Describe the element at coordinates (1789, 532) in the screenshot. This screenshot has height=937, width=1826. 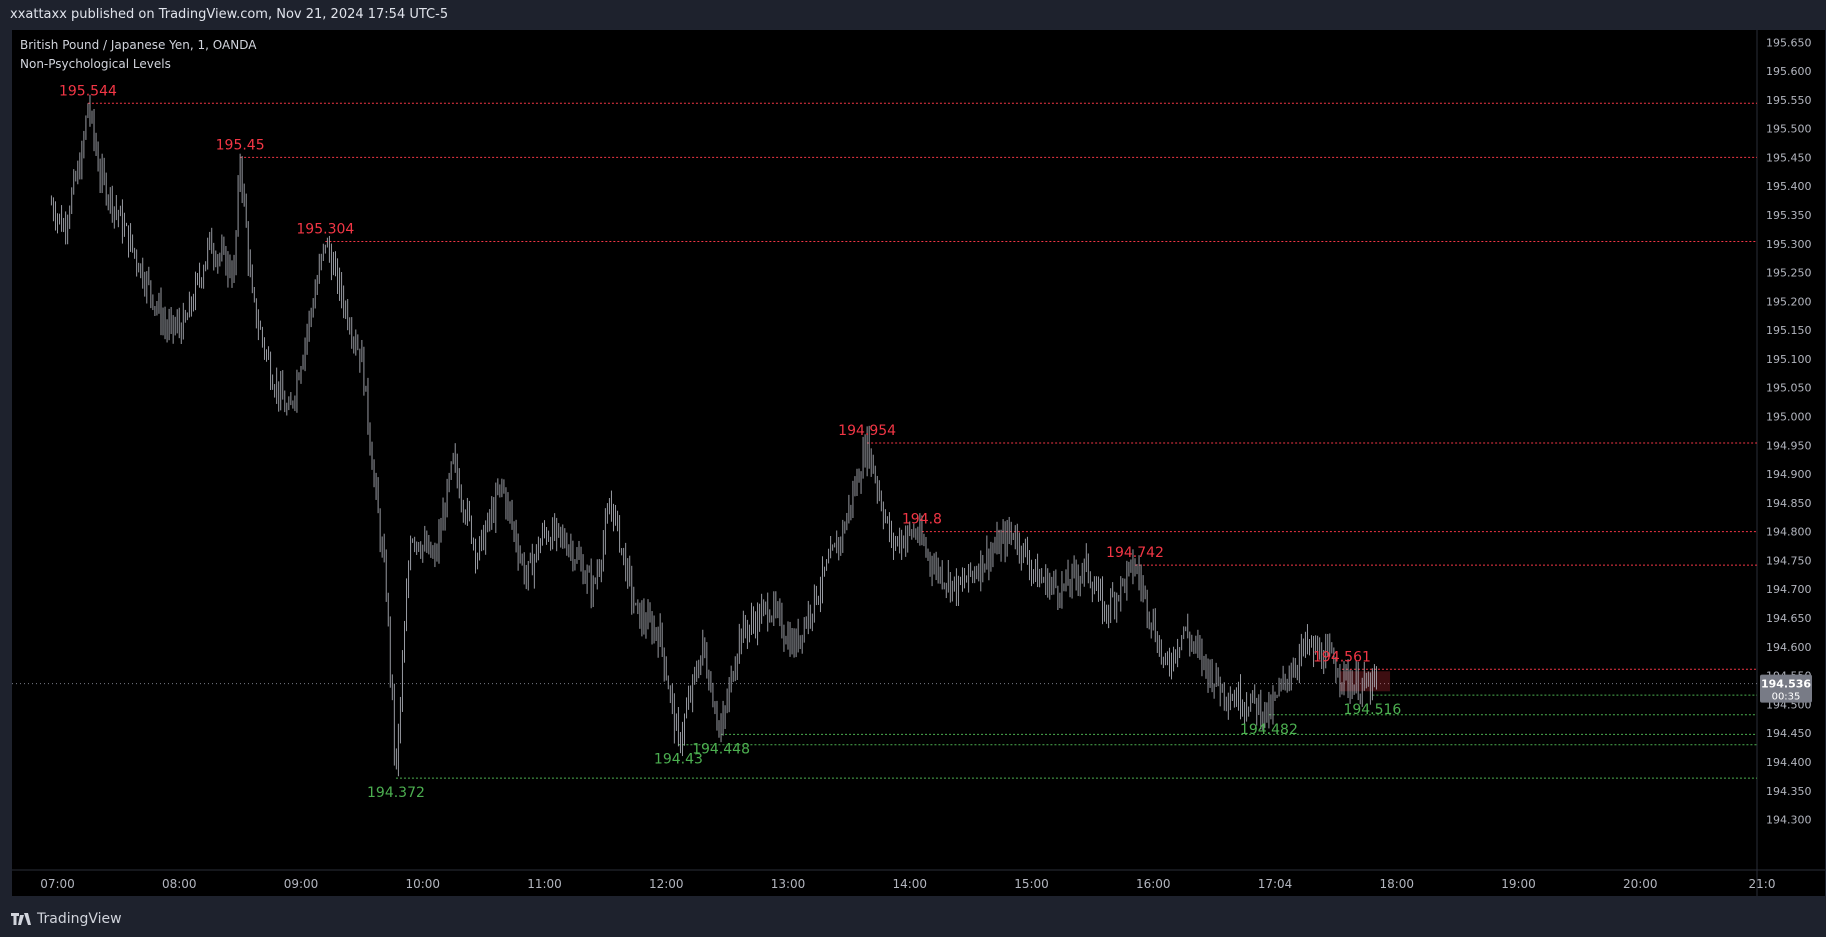
I see `price-tick-label: 194.800` at that location.